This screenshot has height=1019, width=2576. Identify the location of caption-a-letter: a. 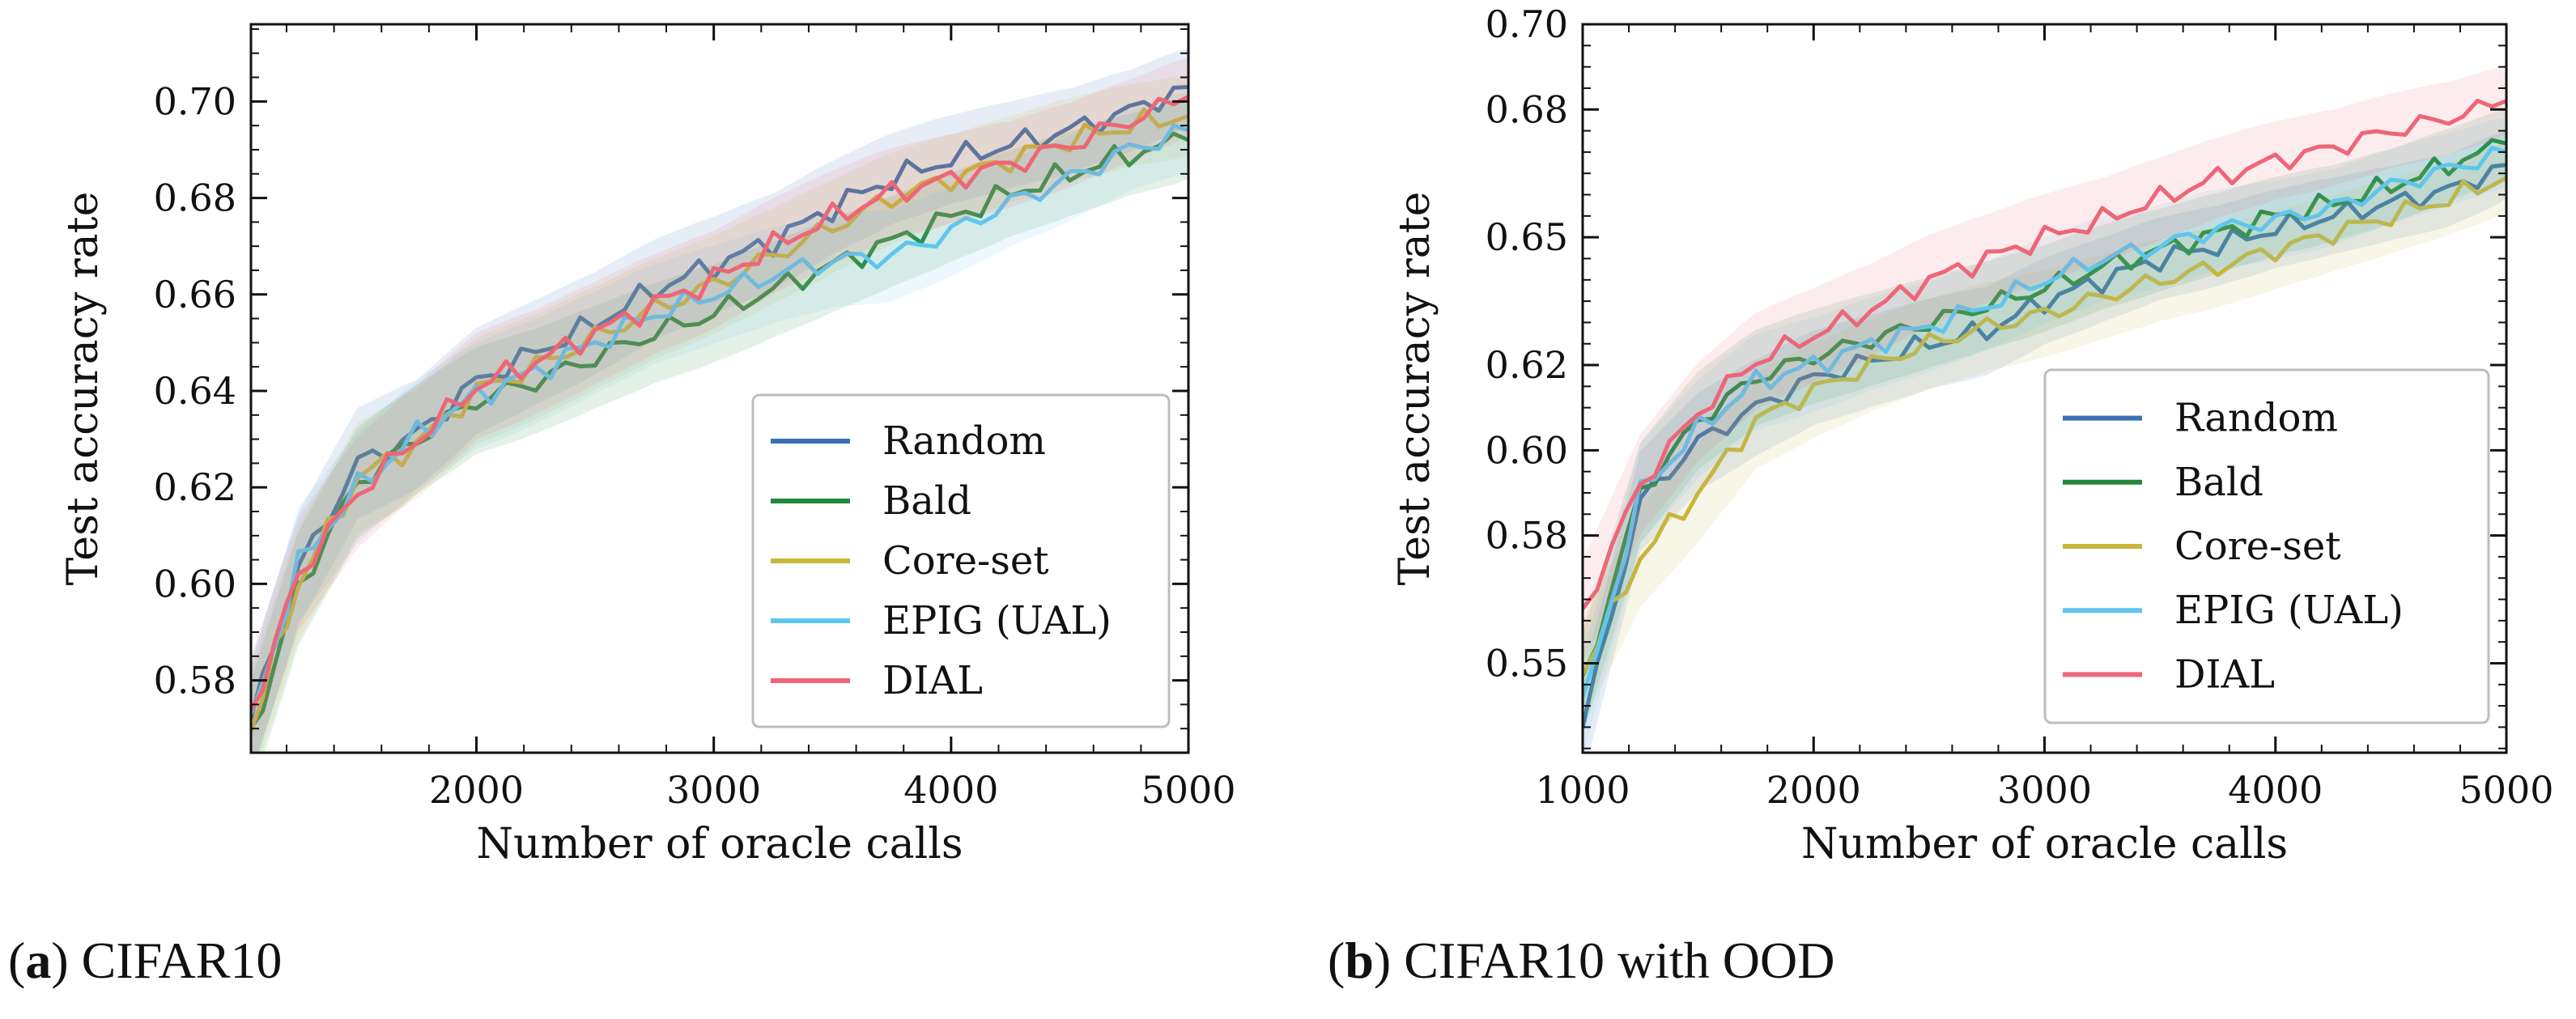
(38, 960).